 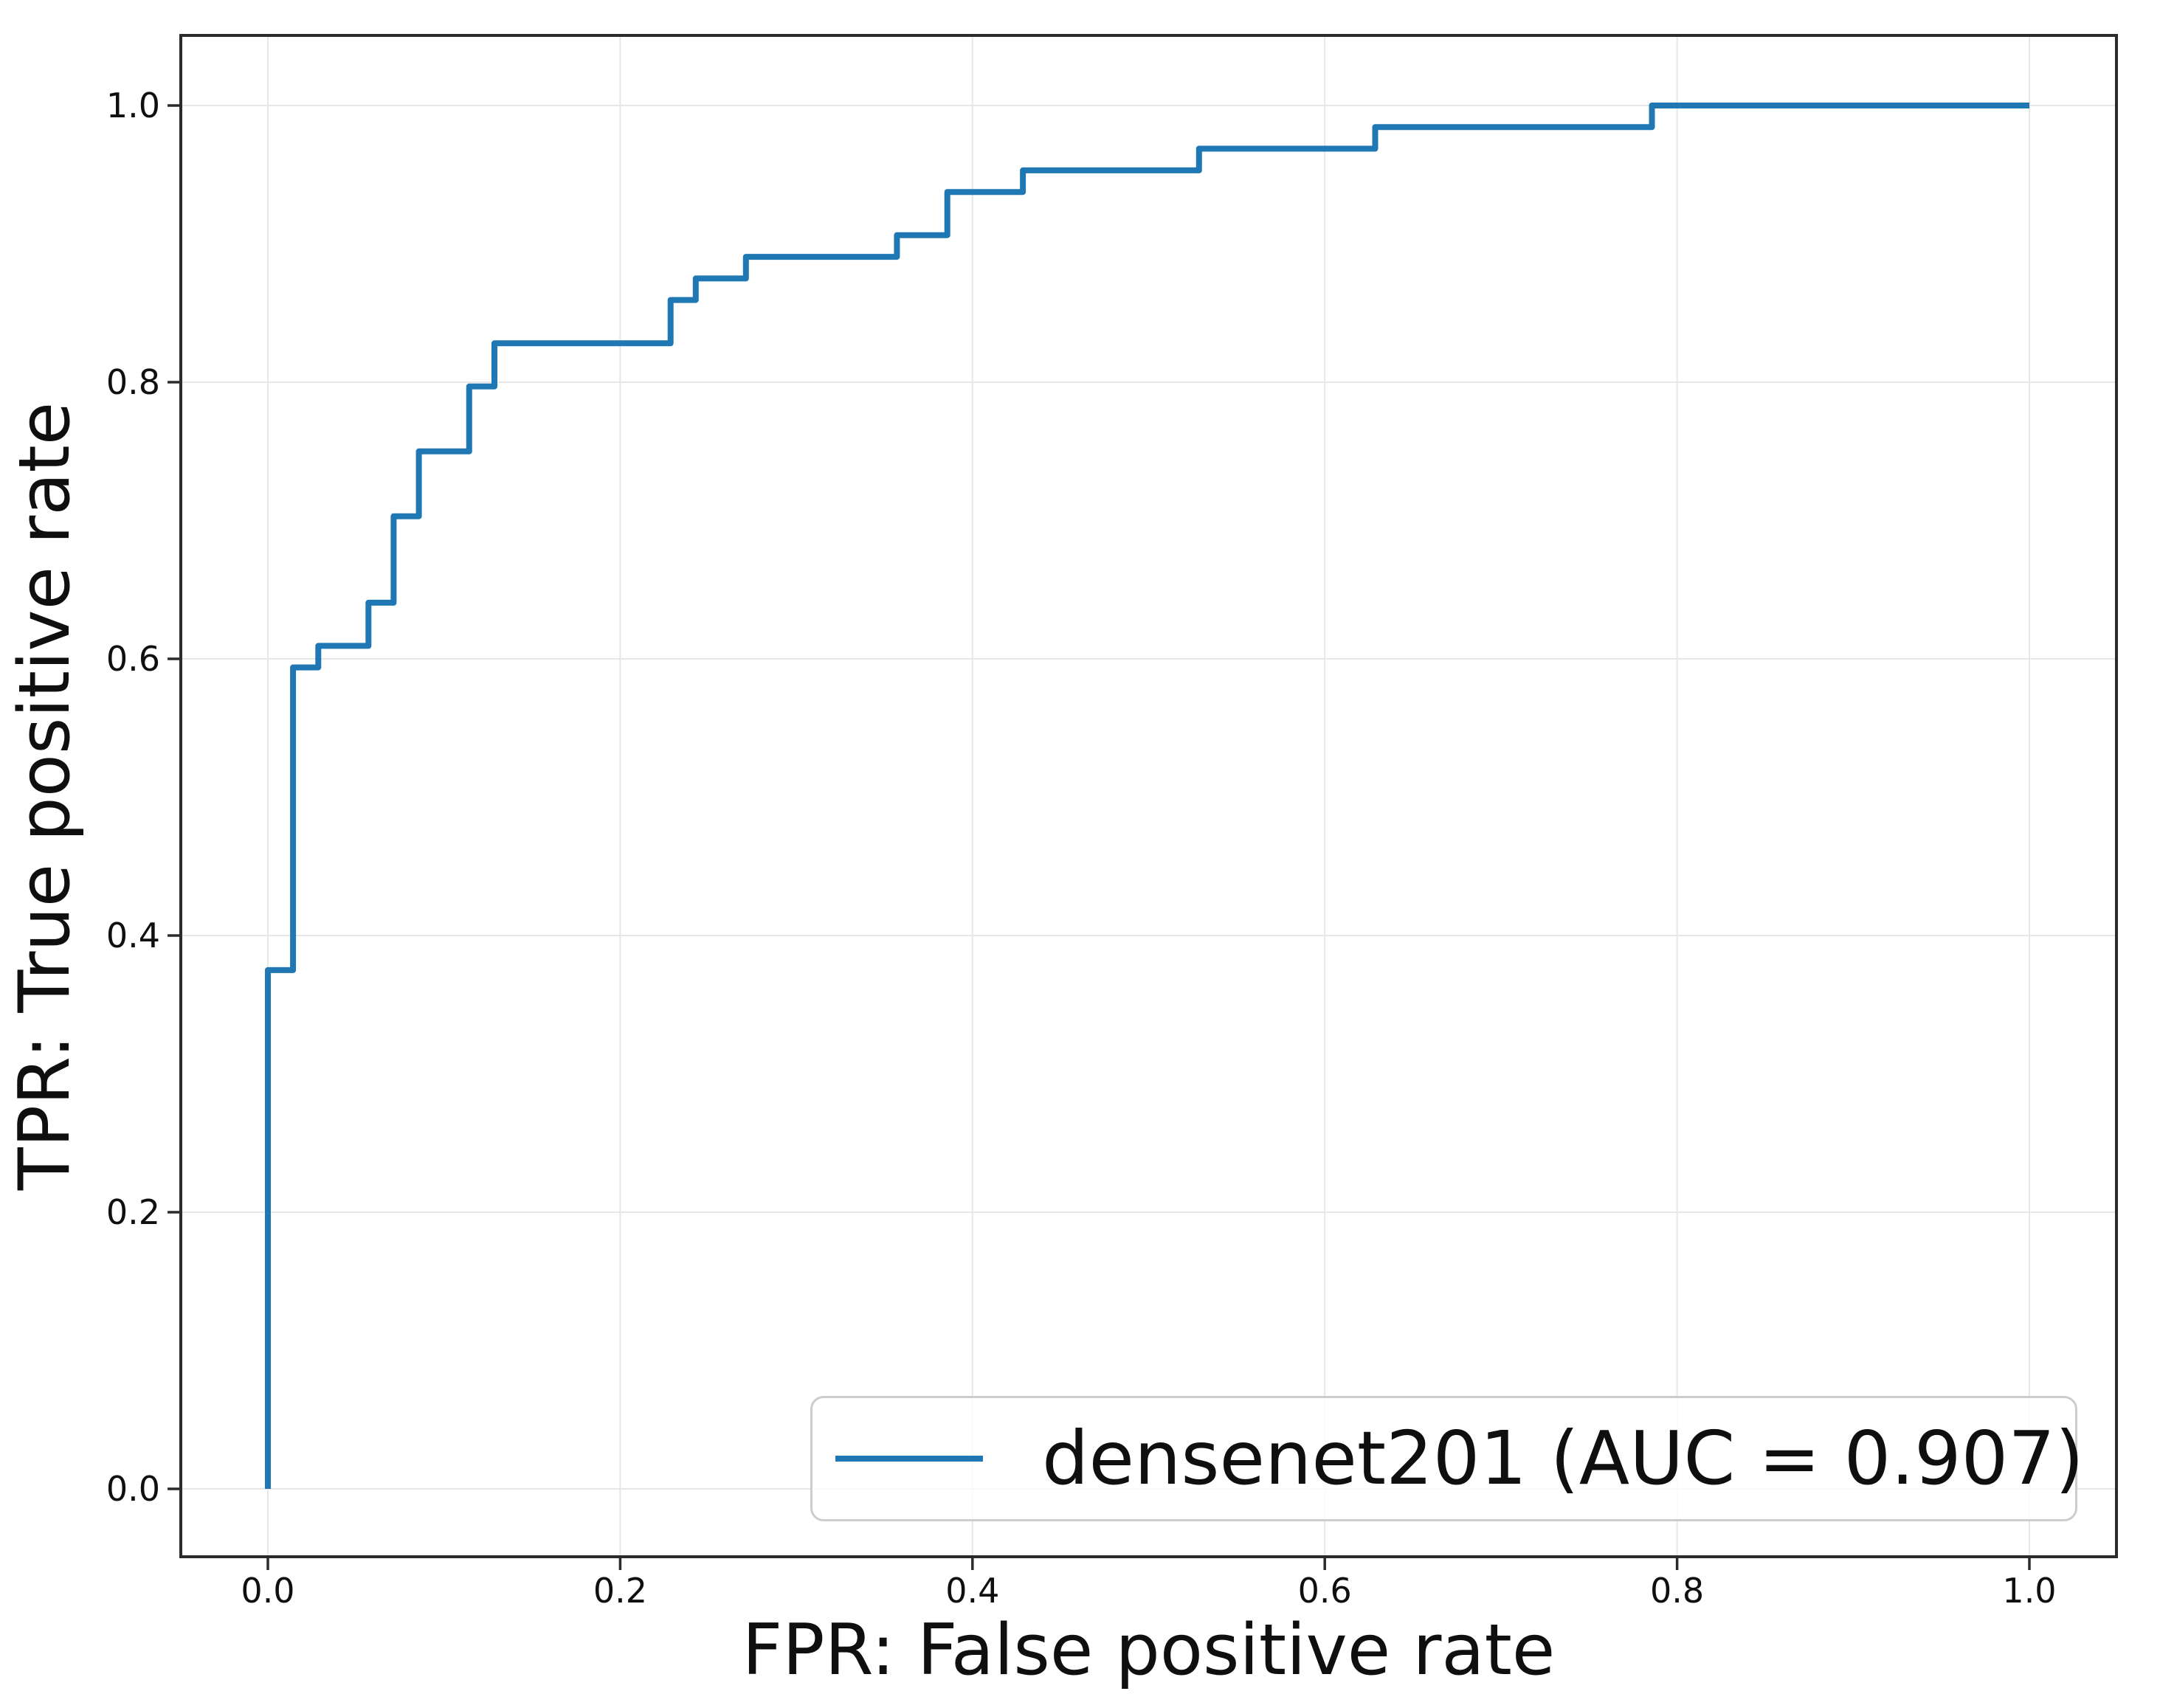 What do you see at coordinates (133, 382) in the screenshot?
I see `y-tick-label: 0.8` at bounding box center [133, 382].